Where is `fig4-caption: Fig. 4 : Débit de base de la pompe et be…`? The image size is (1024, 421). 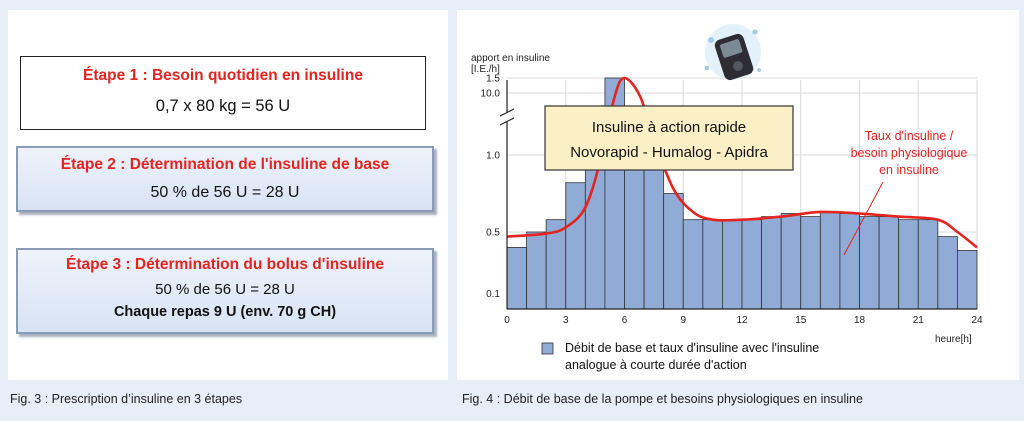 fig4-caption: Fig. 4 : Débit de base de la pompe et be… is located at coordinates (662, 399).